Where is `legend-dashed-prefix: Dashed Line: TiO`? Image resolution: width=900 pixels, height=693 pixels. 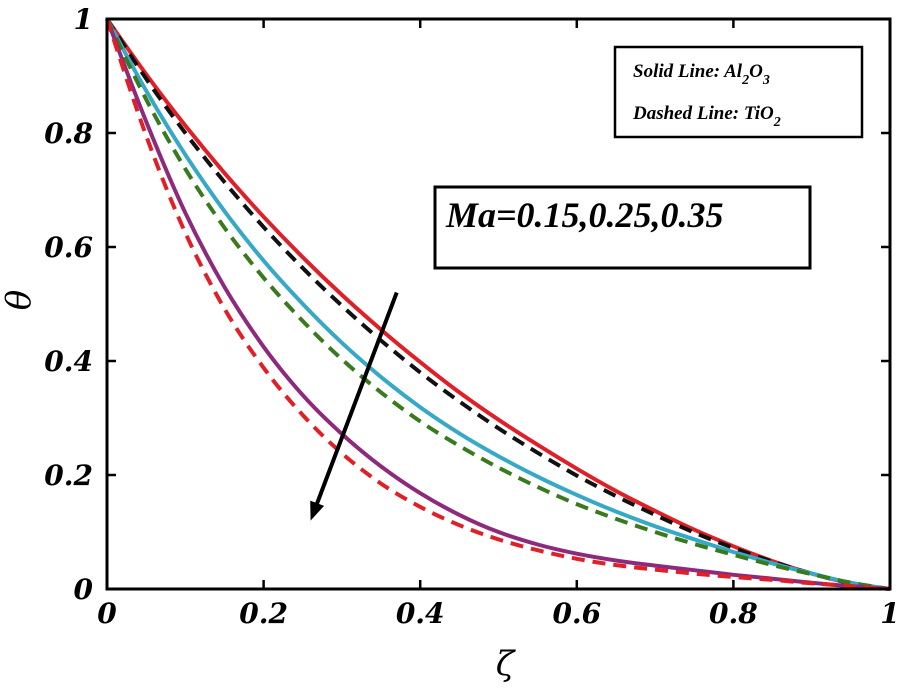
legend-dashed-prefix: Dashed Line: TiO is located at coordinates (703, 113).